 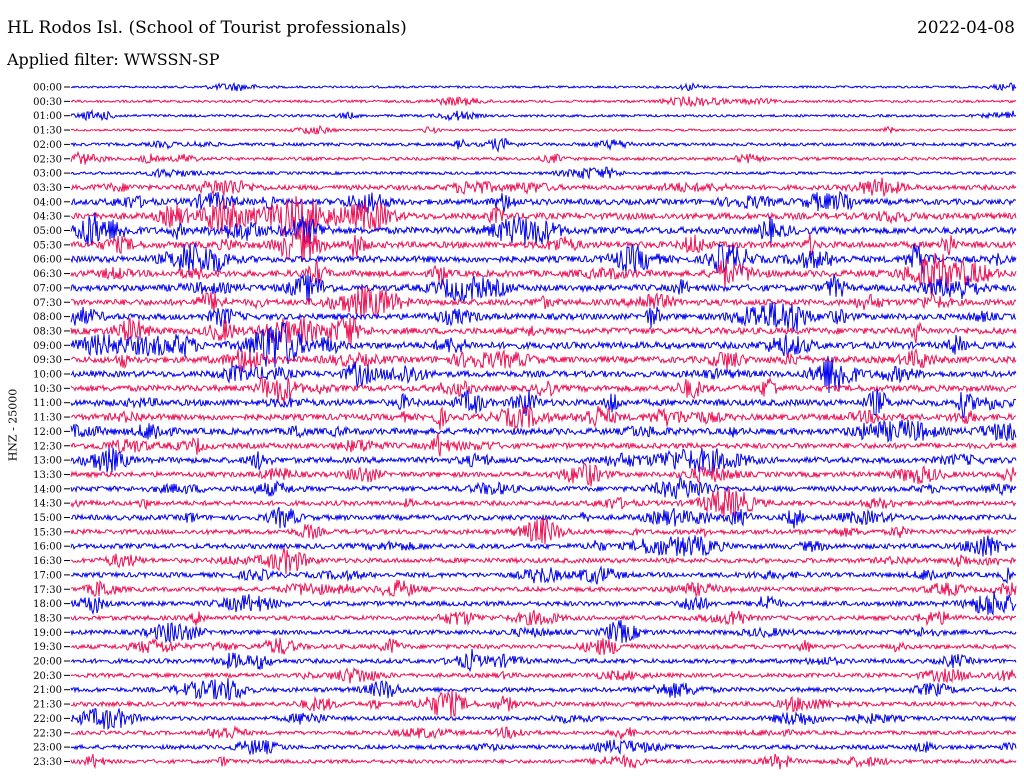 I want to click on time-tick-label: 05:00, so click(x=47, y=231).